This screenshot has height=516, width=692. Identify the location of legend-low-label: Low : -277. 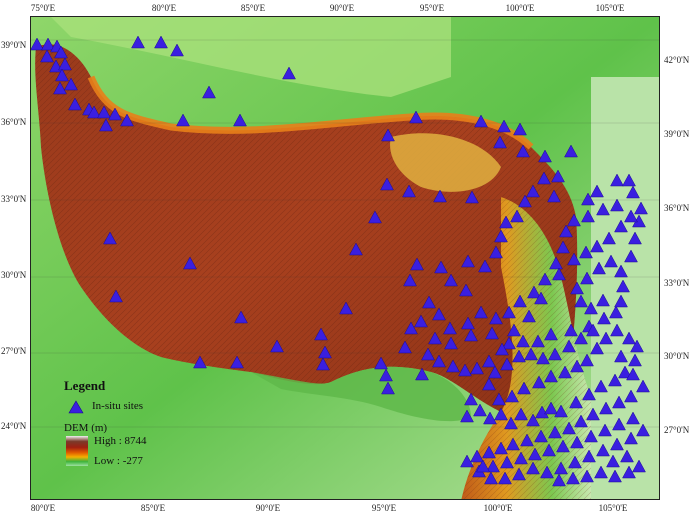
(118, 461).